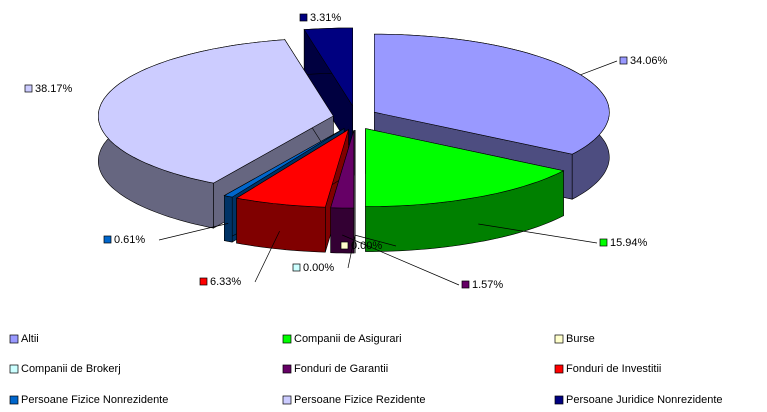 This screenshot has width=767, height=412. I want to click on legend-label: Fonduri de Garantii, so click(341, 369).